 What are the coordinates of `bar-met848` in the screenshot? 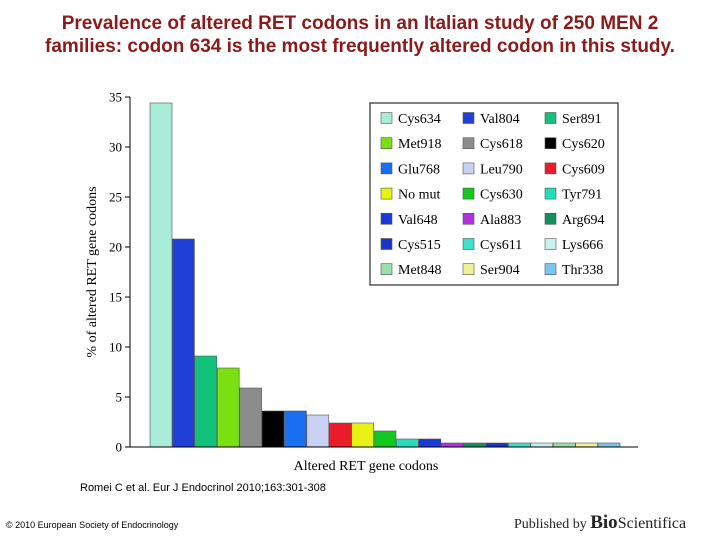 It's located at (564, 445).